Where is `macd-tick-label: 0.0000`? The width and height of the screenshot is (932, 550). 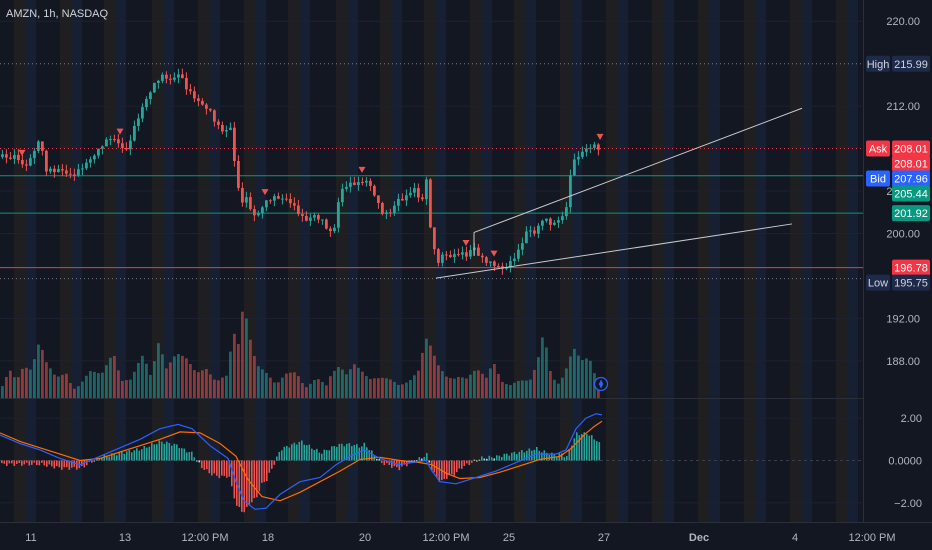
macd-tick-label: 0.0000 is located at coordinates (905, 462).